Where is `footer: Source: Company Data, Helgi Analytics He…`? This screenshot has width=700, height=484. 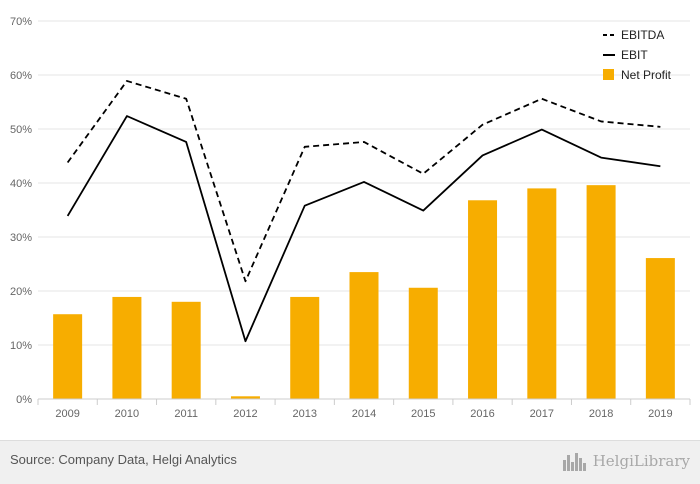
footer: Source: Company Data, Helgi Analytics He… is located at coordinates (350, 462).